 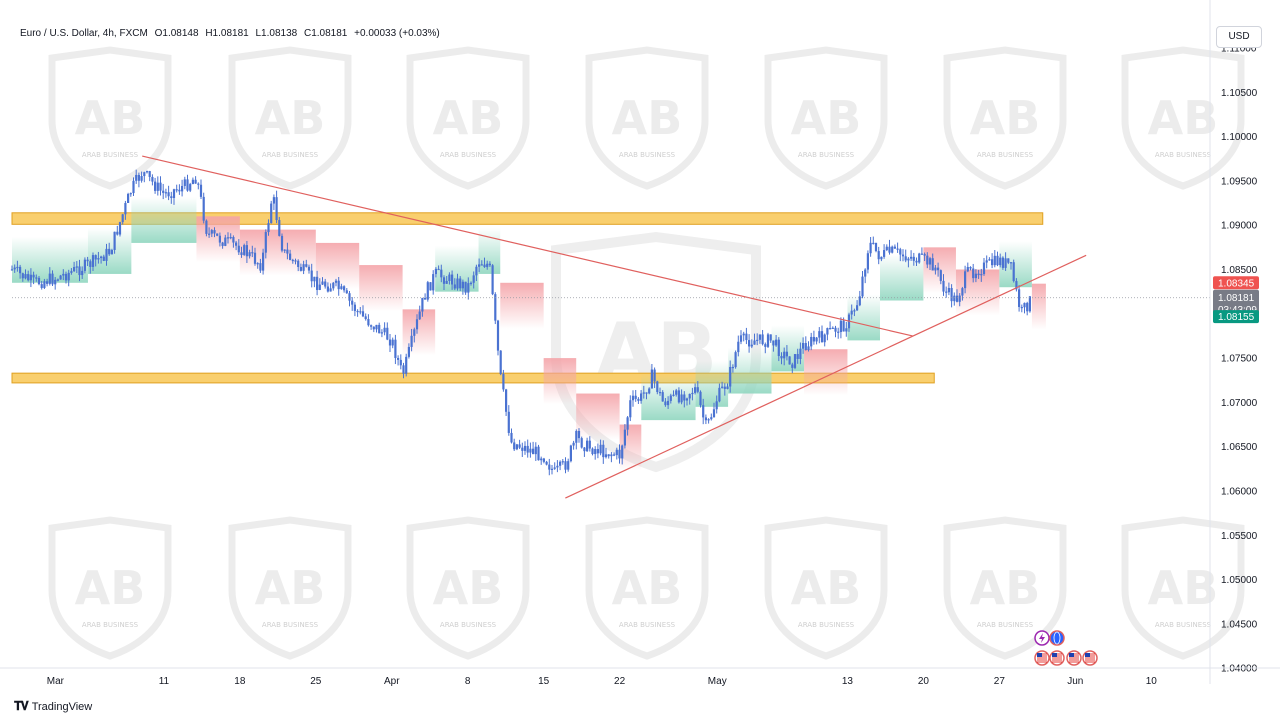 What do you see at coordinates (1239, 403) in the screenshot?
I see `price-tick-label: 1.07000` at bounding box center [1239, 403].